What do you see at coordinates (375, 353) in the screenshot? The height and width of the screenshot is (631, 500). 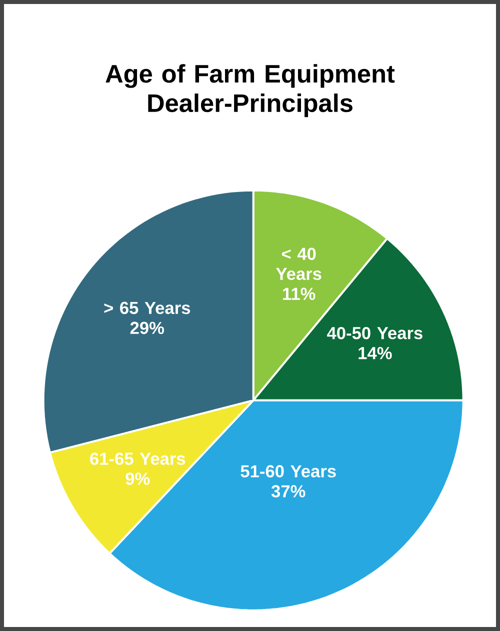 I see `data-label: 14%` at bounding box center [375, 353].